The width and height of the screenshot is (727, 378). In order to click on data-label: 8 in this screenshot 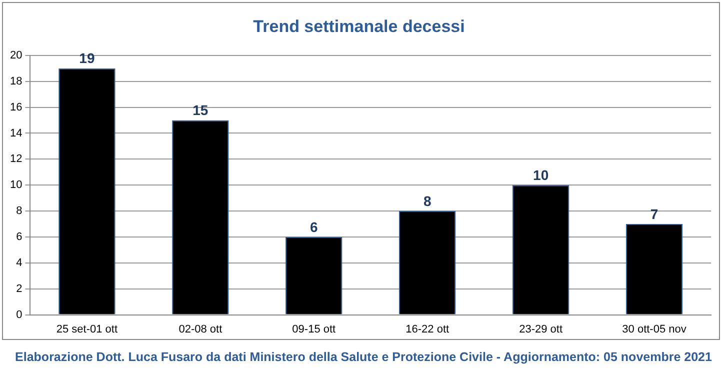, I will do `click(427, 200)`.